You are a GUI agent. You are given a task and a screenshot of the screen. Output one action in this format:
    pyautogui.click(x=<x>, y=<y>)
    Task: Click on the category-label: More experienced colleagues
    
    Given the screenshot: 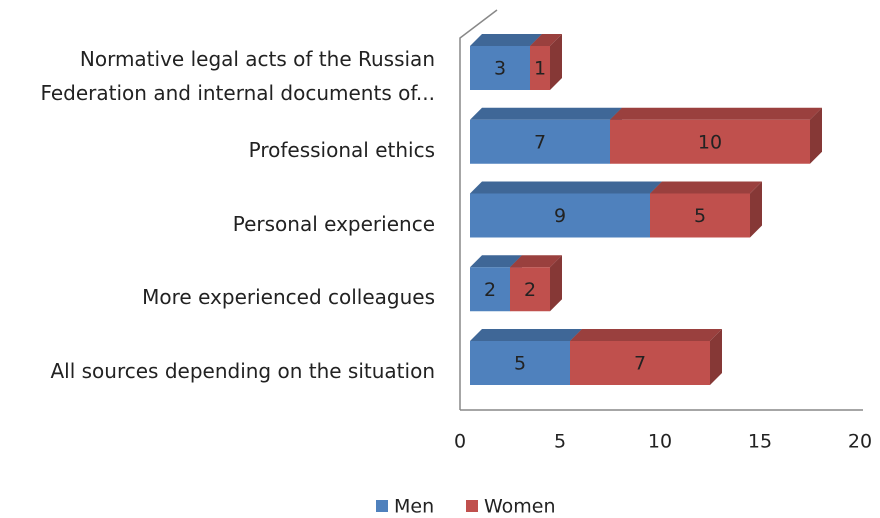 What is the action you would take?
    pyautogui.click(x=288, y=297)
    